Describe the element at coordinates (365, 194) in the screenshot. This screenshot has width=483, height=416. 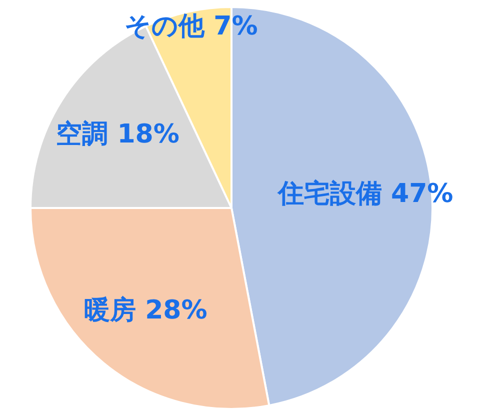
I see `slice-label: 住宅設備 47%` at that location.